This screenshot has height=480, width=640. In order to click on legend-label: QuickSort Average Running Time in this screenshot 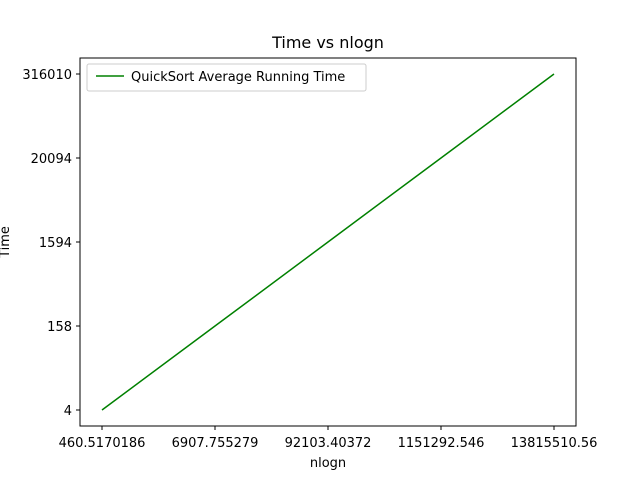, I will do `click(238, 77)`.